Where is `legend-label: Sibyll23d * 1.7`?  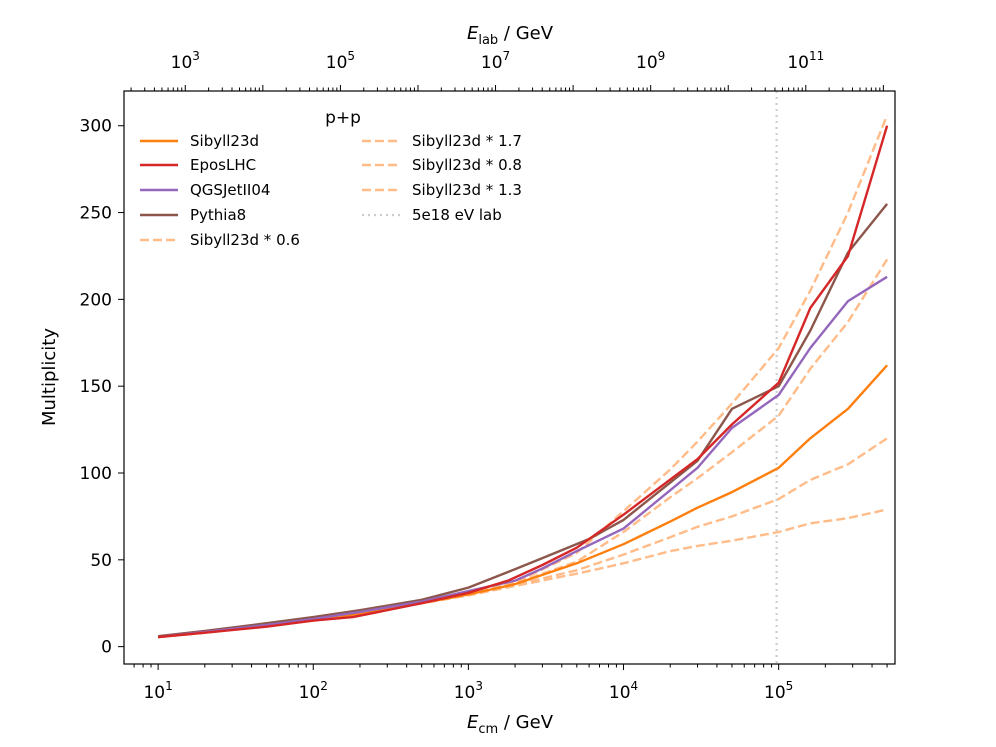
legend-label: Sibyll23d * 1.7 is located at coordinates (467, 141).